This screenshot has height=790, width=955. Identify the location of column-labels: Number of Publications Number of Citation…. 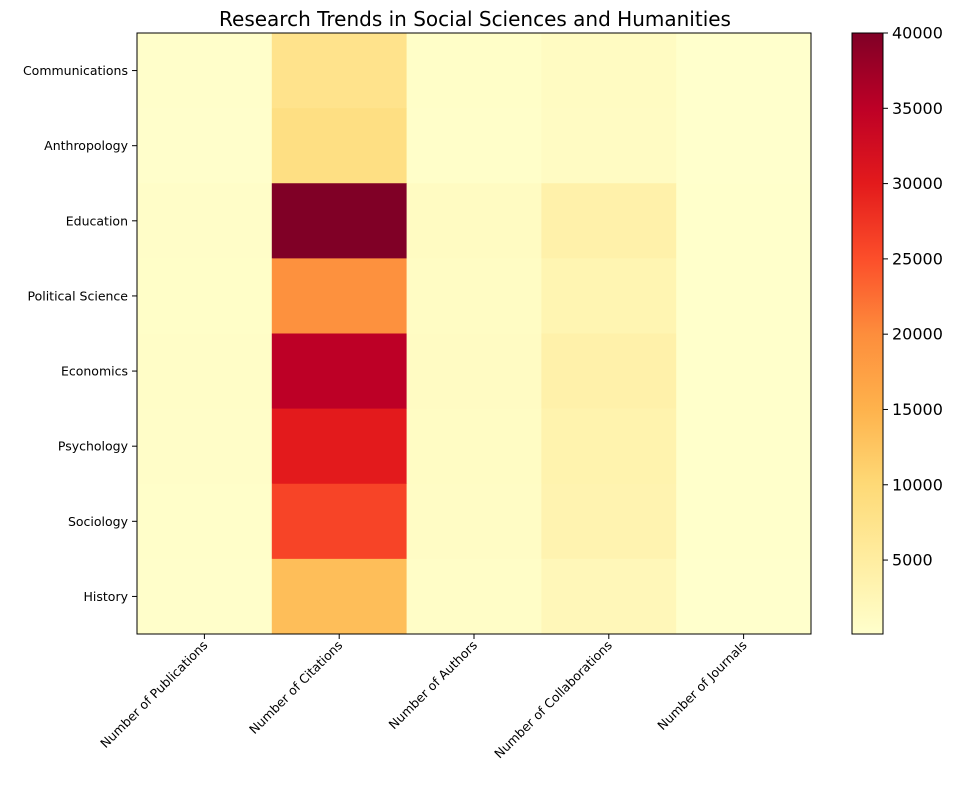
(423, 697).